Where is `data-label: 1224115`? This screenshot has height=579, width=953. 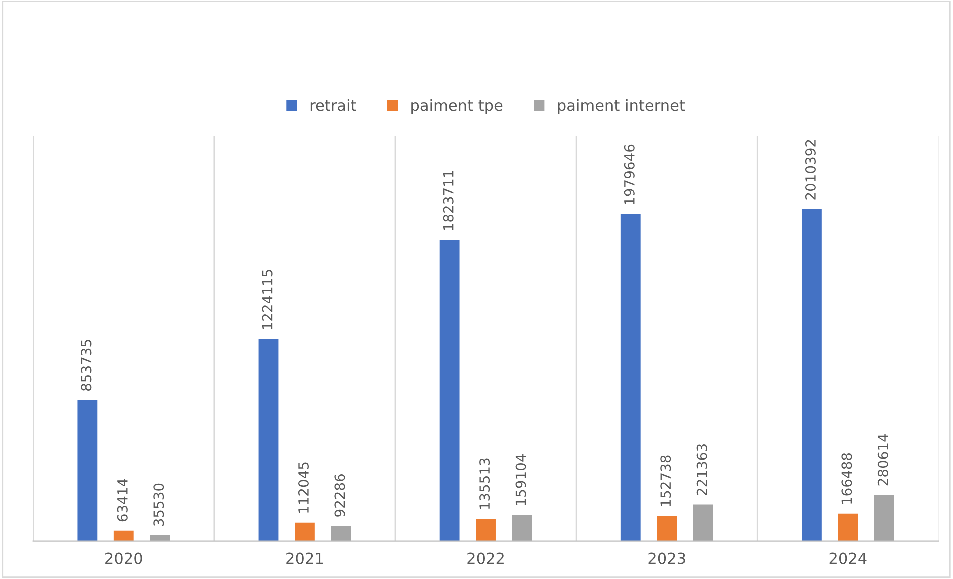
data-label: 1224115 is located at coordinates (267, 300).